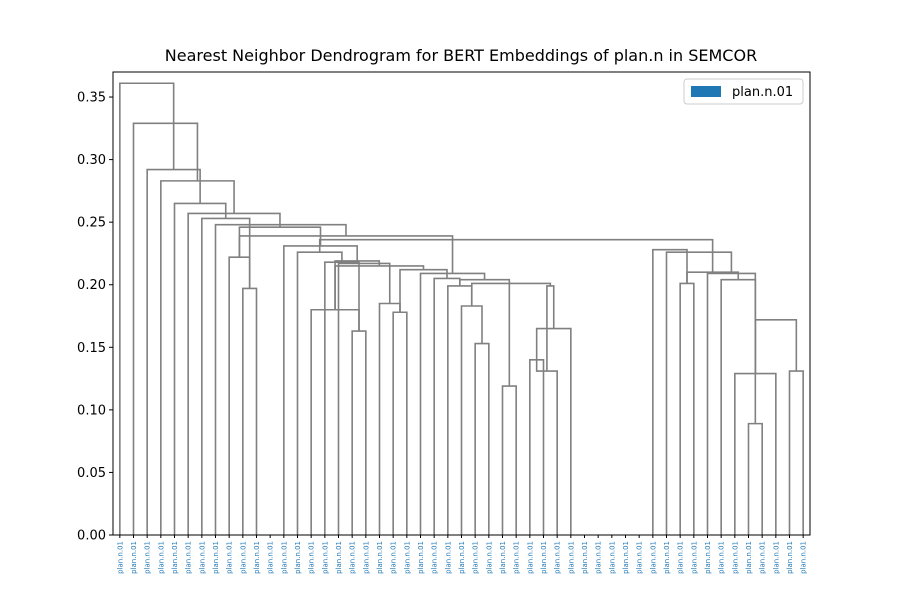 The width and height of the screenshot is (900, 600). I want to click on y-tick-label: 0.35, so click(91, 98).